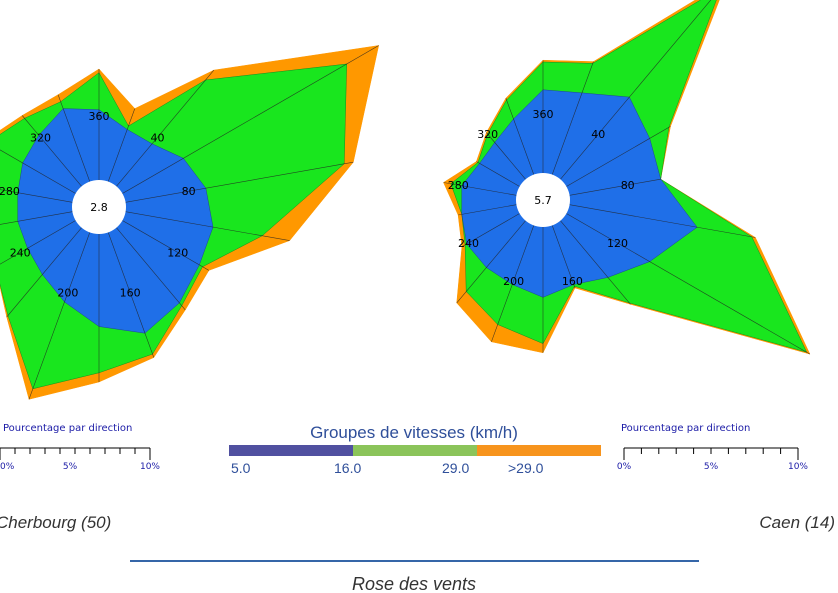  I want to click on rose-1-dir-label: 200, so click(513, 281).